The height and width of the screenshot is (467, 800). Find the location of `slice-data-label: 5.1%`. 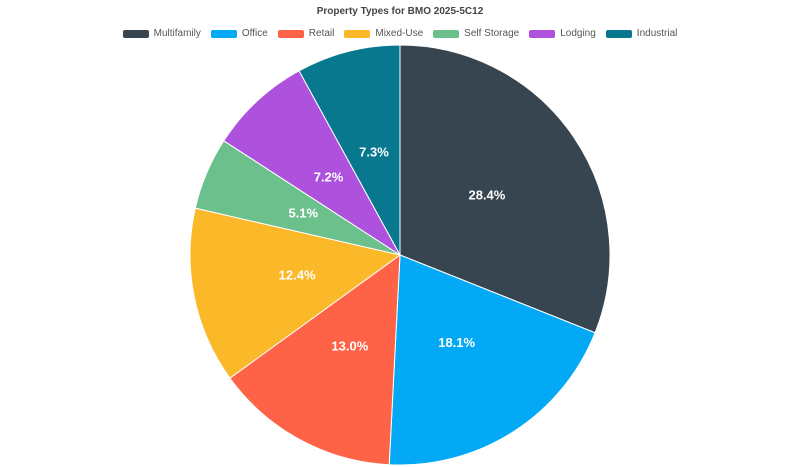

slice-data-label: 5.1% is located at coordinates (303, 213).